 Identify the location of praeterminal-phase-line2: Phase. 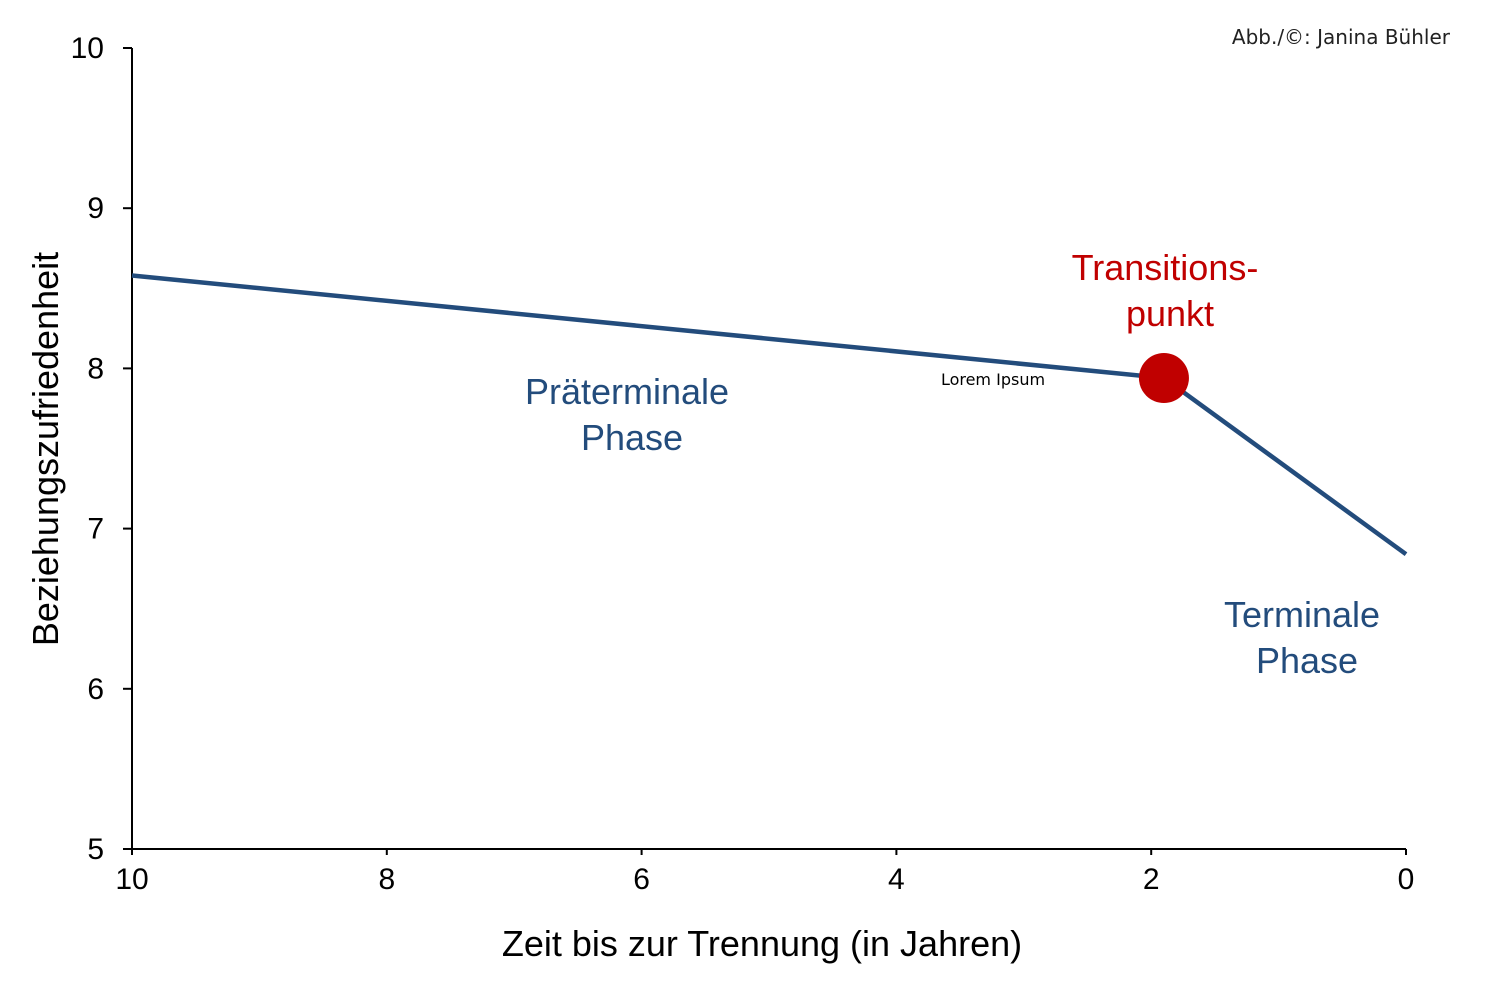
(632, 437).